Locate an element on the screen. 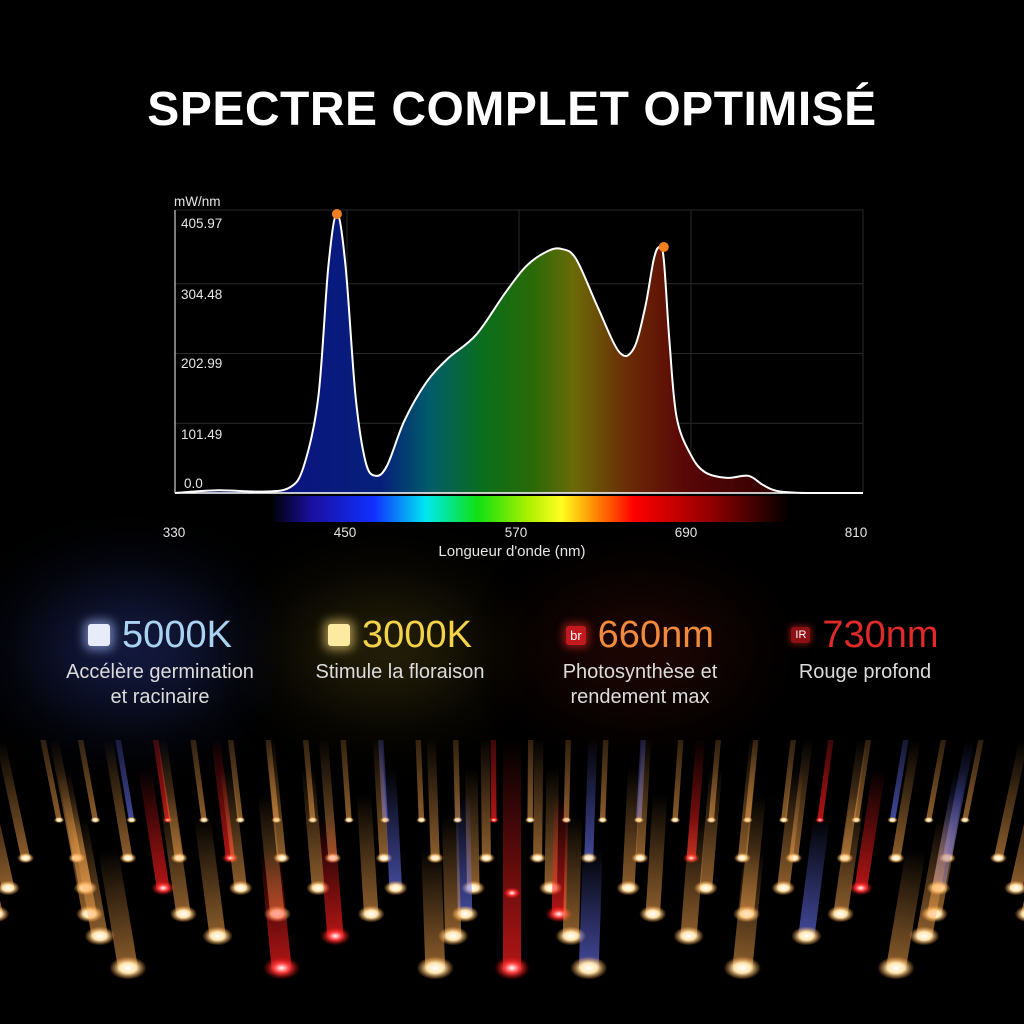  red-glow is located at coordinates (640, 650).